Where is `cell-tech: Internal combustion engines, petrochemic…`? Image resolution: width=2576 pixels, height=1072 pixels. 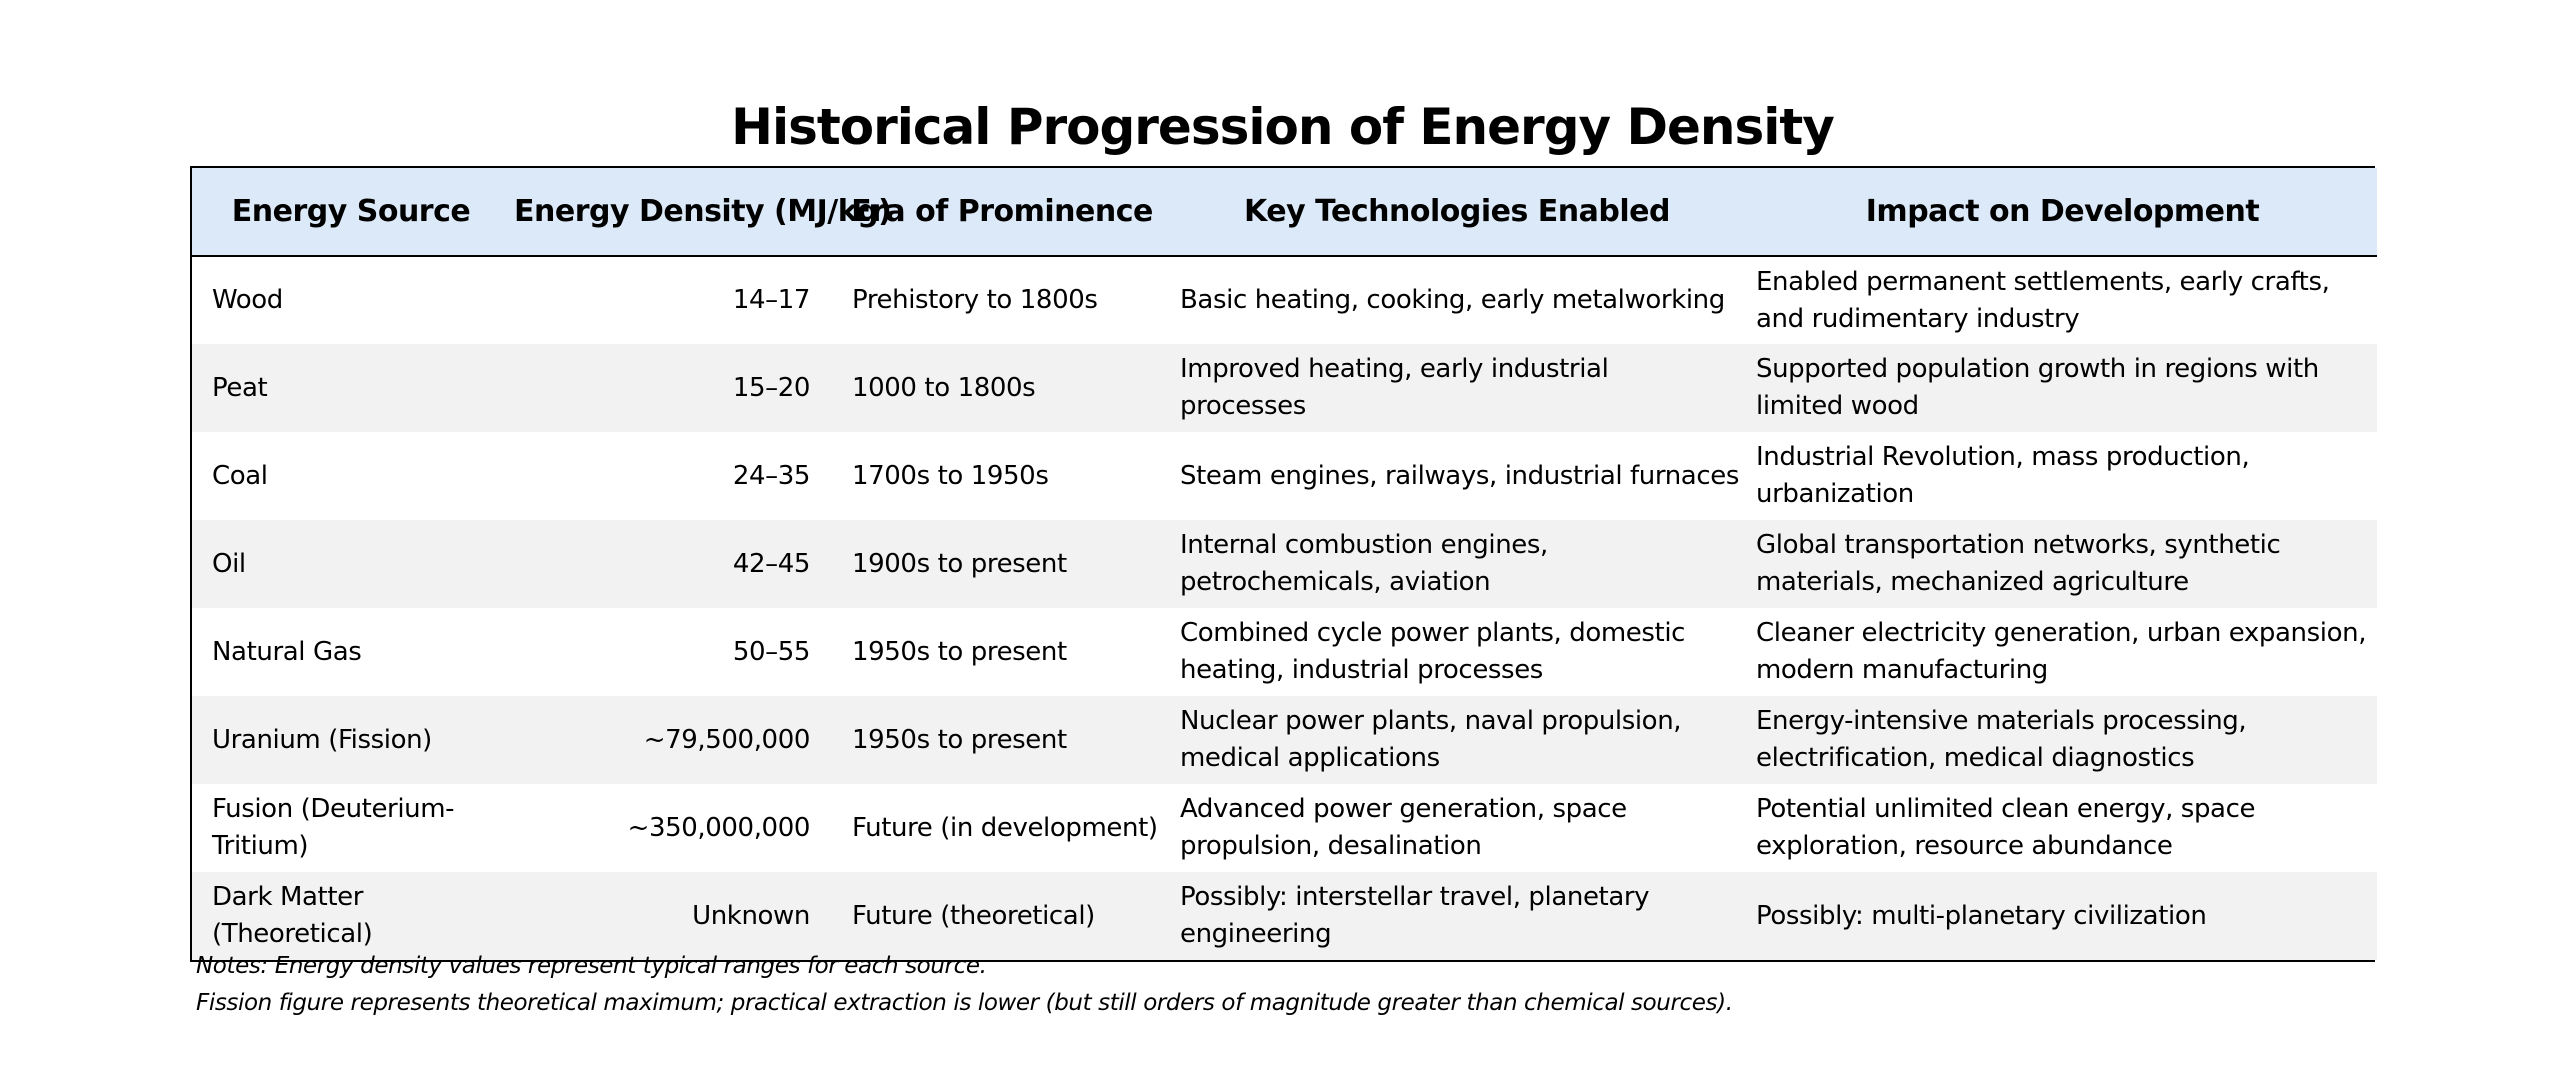
cell-tech: Internal combustion engines, petrochemic… is located at coordinates (1364, 563).